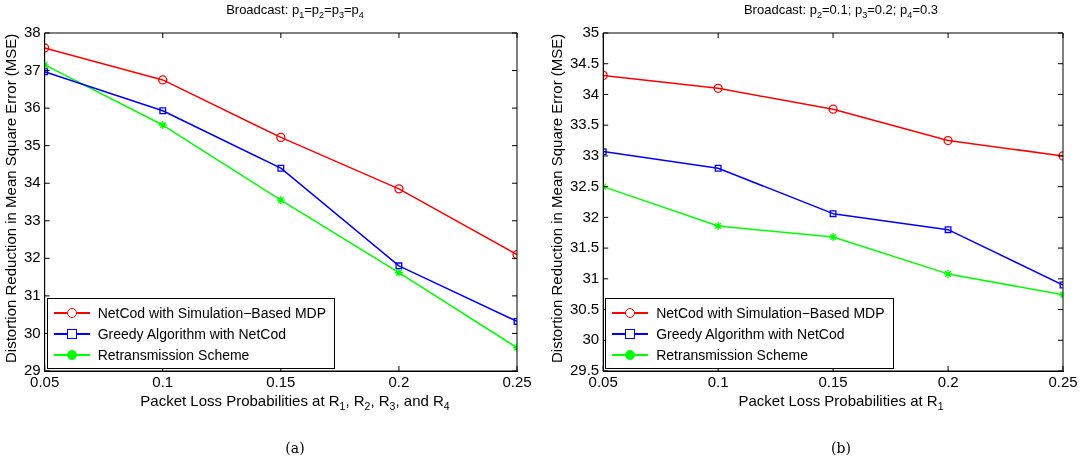 This screenshot has height=470, width=1092. Describe the element at coordinates (584, 124) in the screenshot. I see `y-tick-label: 33.5` at that location.